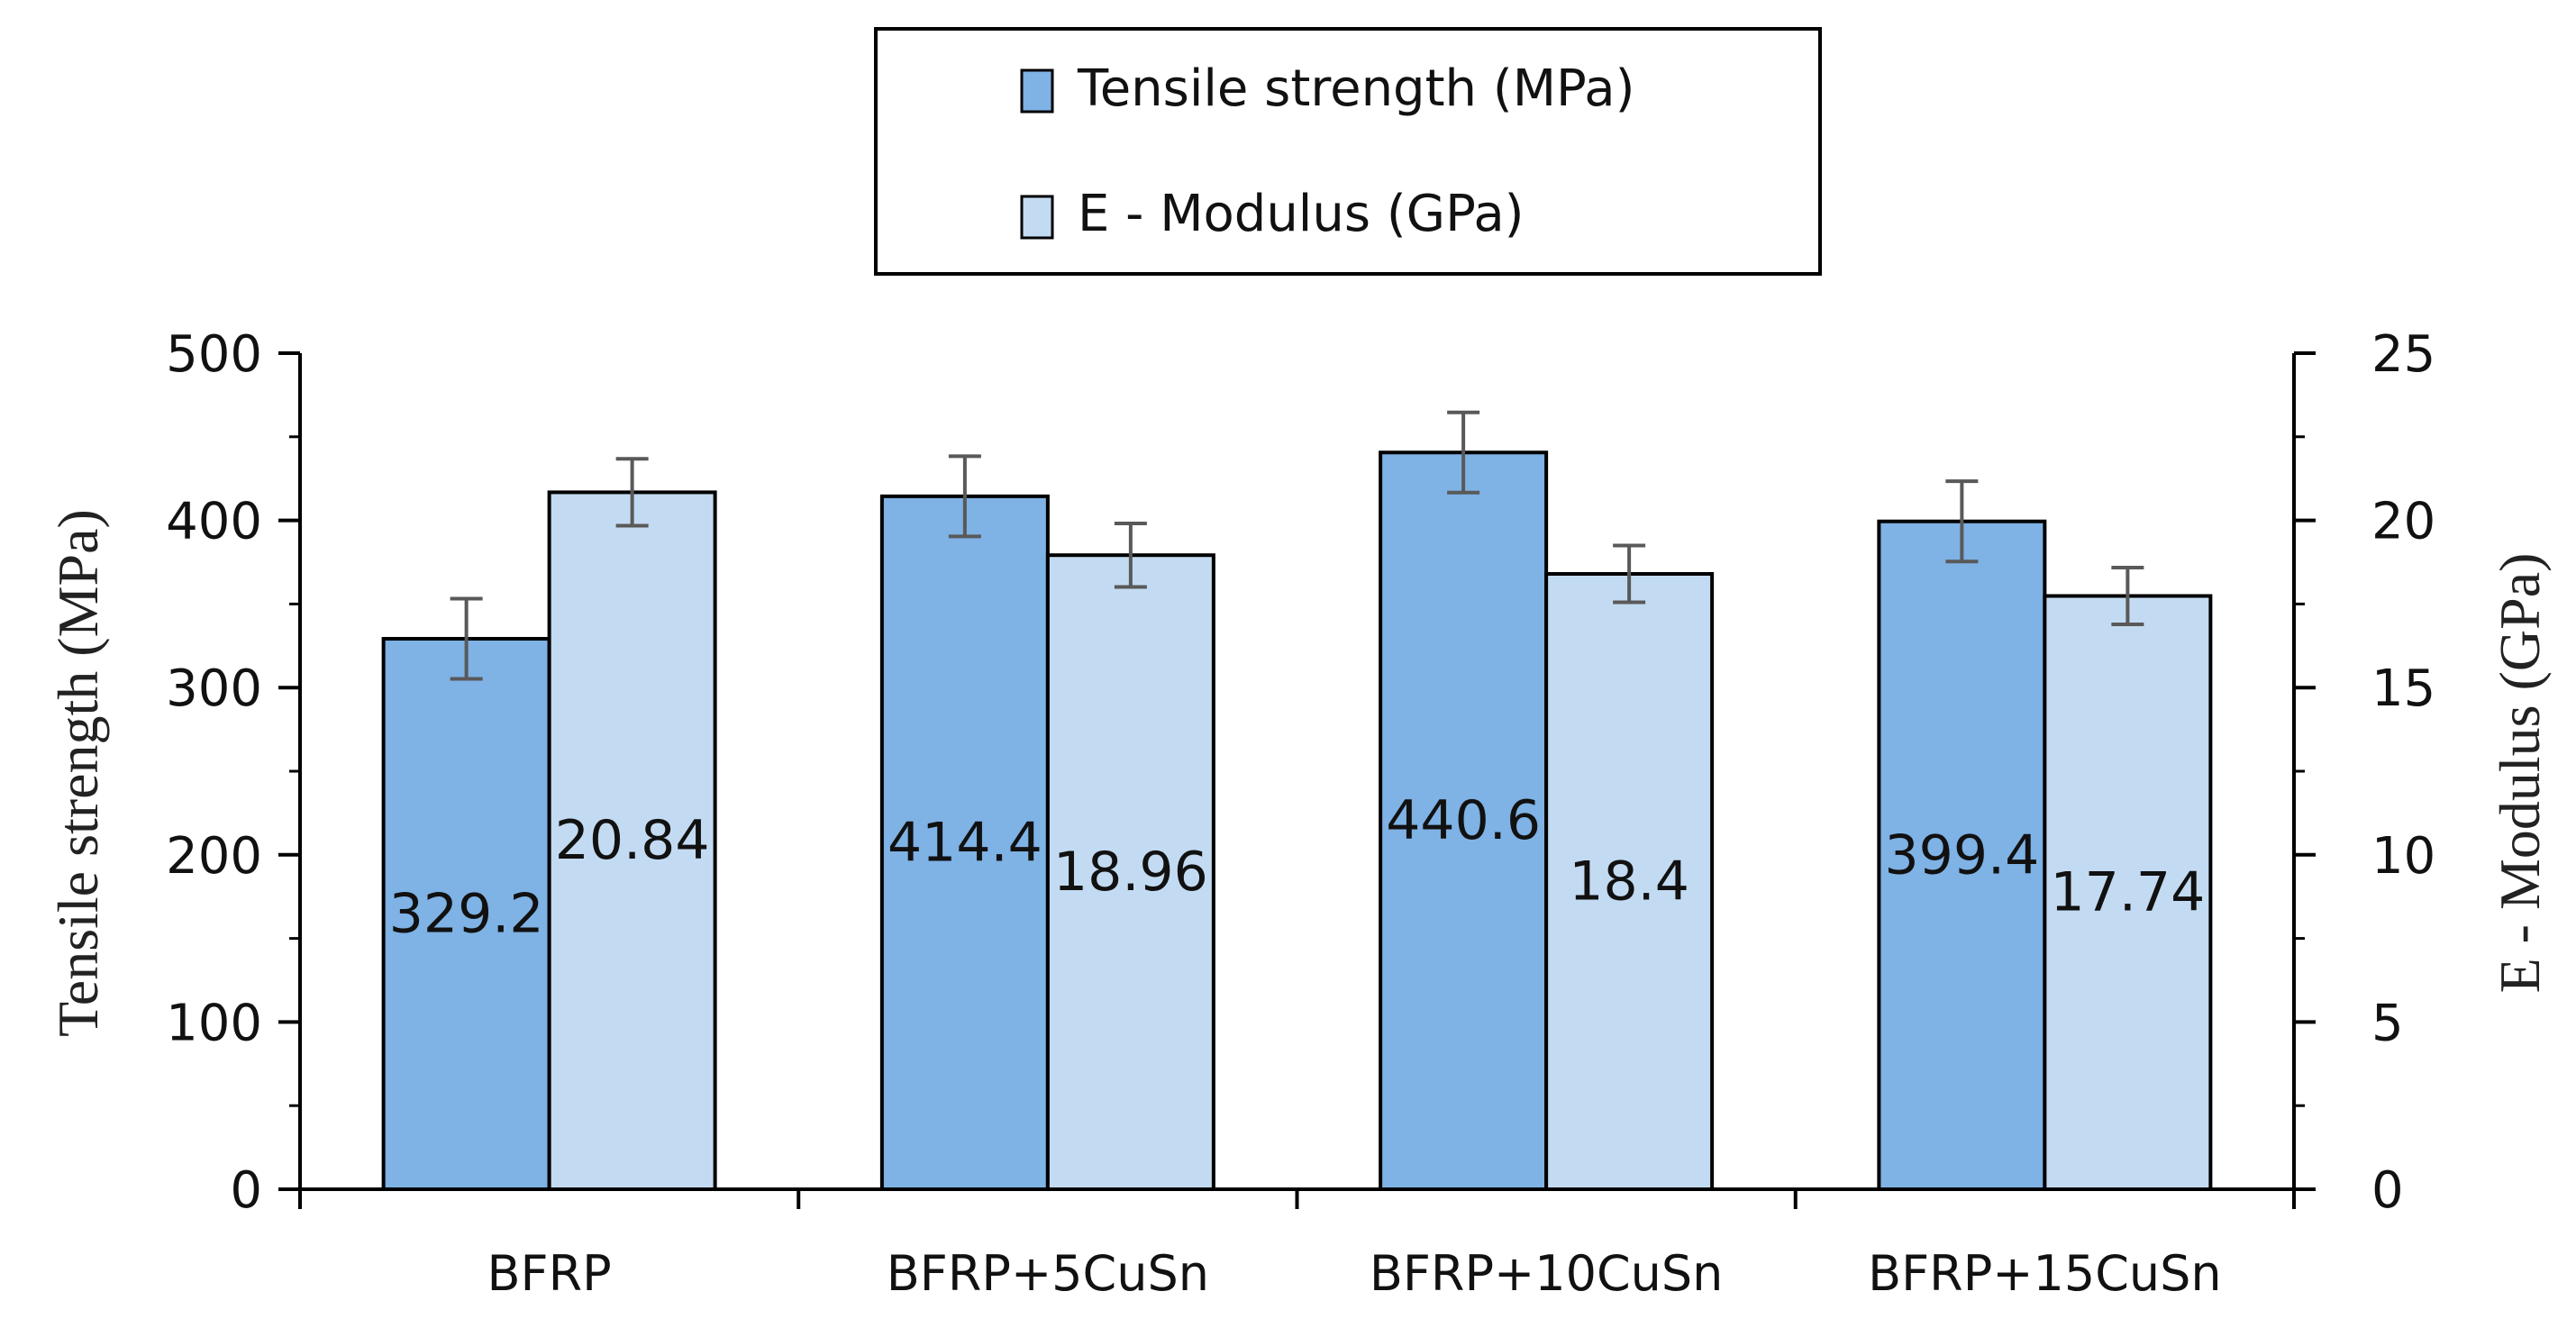  What do you see at coordinates (1037, 91) in the screenshot?
I see `legend-swatch-tensile` at bounding box center [1037, 91].